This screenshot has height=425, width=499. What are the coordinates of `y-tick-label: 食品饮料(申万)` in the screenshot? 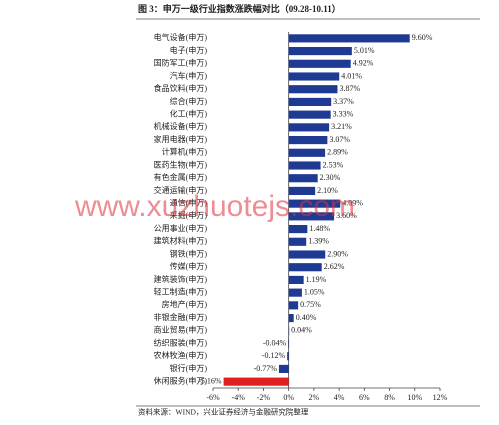 It's located at (181, 88).